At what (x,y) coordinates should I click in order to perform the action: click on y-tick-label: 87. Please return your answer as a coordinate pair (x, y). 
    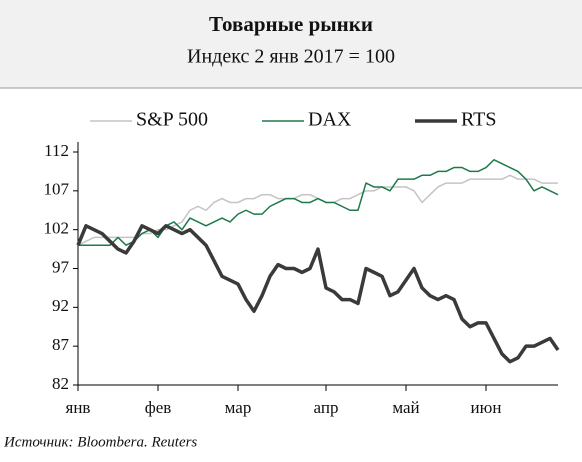
    Looking at the image, I should click on (61, 344).